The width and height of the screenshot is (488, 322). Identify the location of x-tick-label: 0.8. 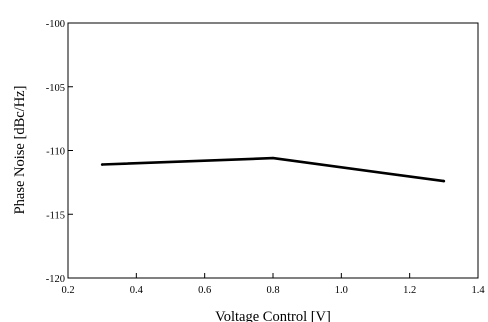
(272, 290).